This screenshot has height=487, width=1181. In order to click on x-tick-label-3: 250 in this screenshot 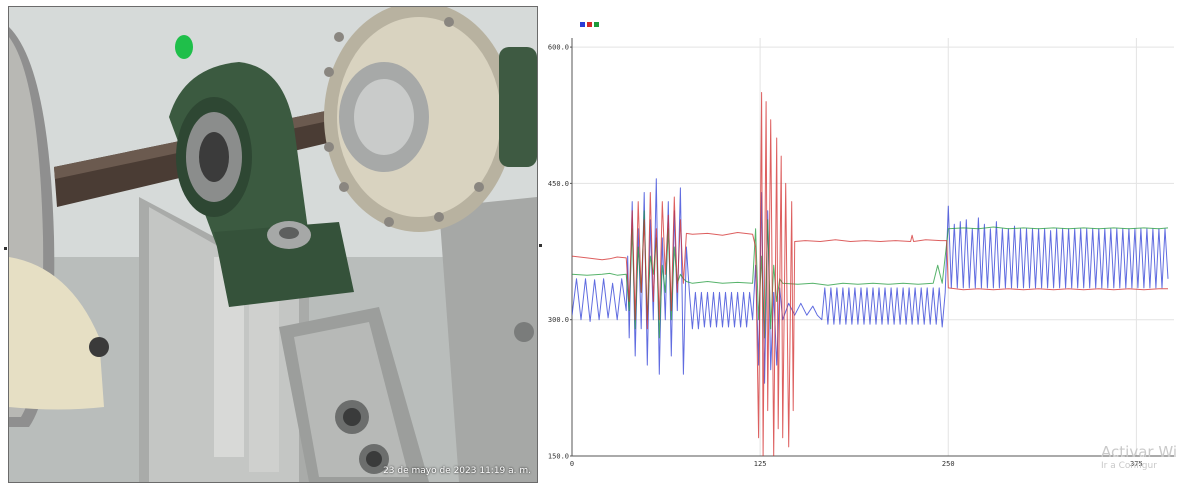, I will do `click(948, 464)`.